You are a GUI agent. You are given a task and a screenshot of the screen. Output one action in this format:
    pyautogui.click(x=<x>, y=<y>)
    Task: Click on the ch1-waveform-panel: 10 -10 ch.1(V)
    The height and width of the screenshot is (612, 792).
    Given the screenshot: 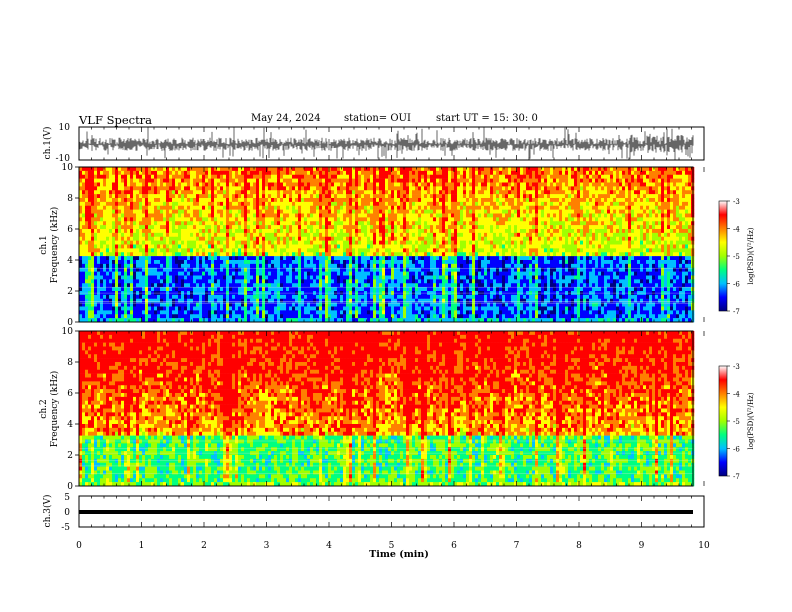 What is the action you would take?
    pyautogui.click(x=373, y=143)
    